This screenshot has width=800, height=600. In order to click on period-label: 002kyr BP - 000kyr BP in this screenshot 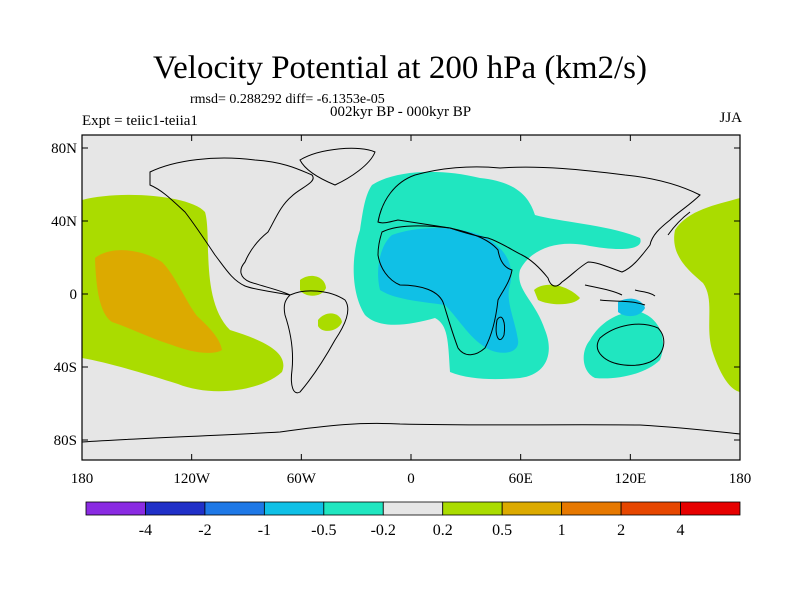, I will do `click(401, 112)`.